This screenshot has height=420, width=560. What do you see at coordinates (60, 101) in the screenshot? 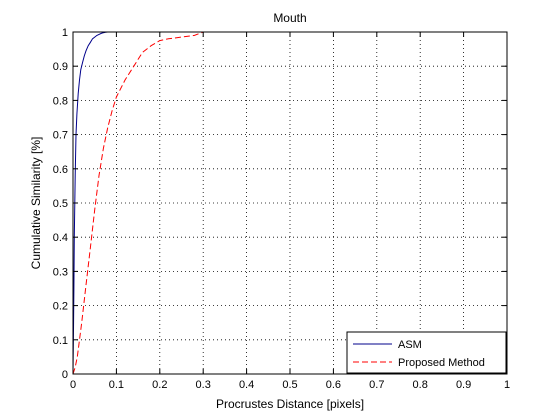
I see `y-tick-label: 0.8` at bounding box center [60, 101].